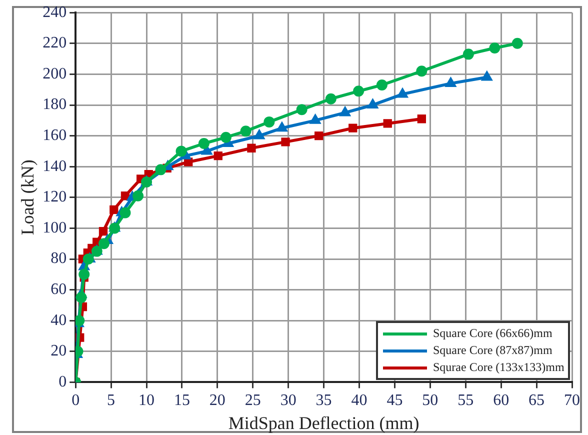 The width and height of the screenshot is (588, 435). Describe the element at coordinates (217, 401) in the screenshot. I see `x-tick-label: 20` at that location.